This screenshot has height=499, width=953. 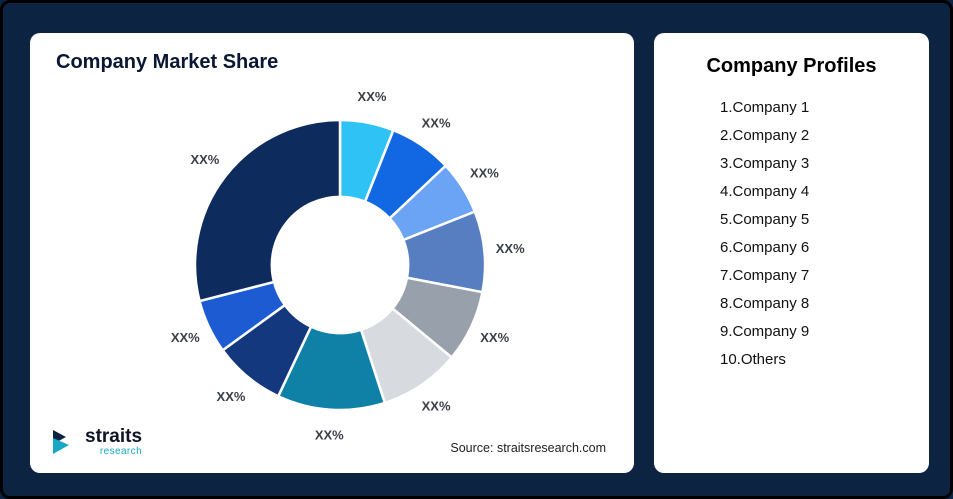 I want to click on donut-slice-others, so click(x=267, y=210).